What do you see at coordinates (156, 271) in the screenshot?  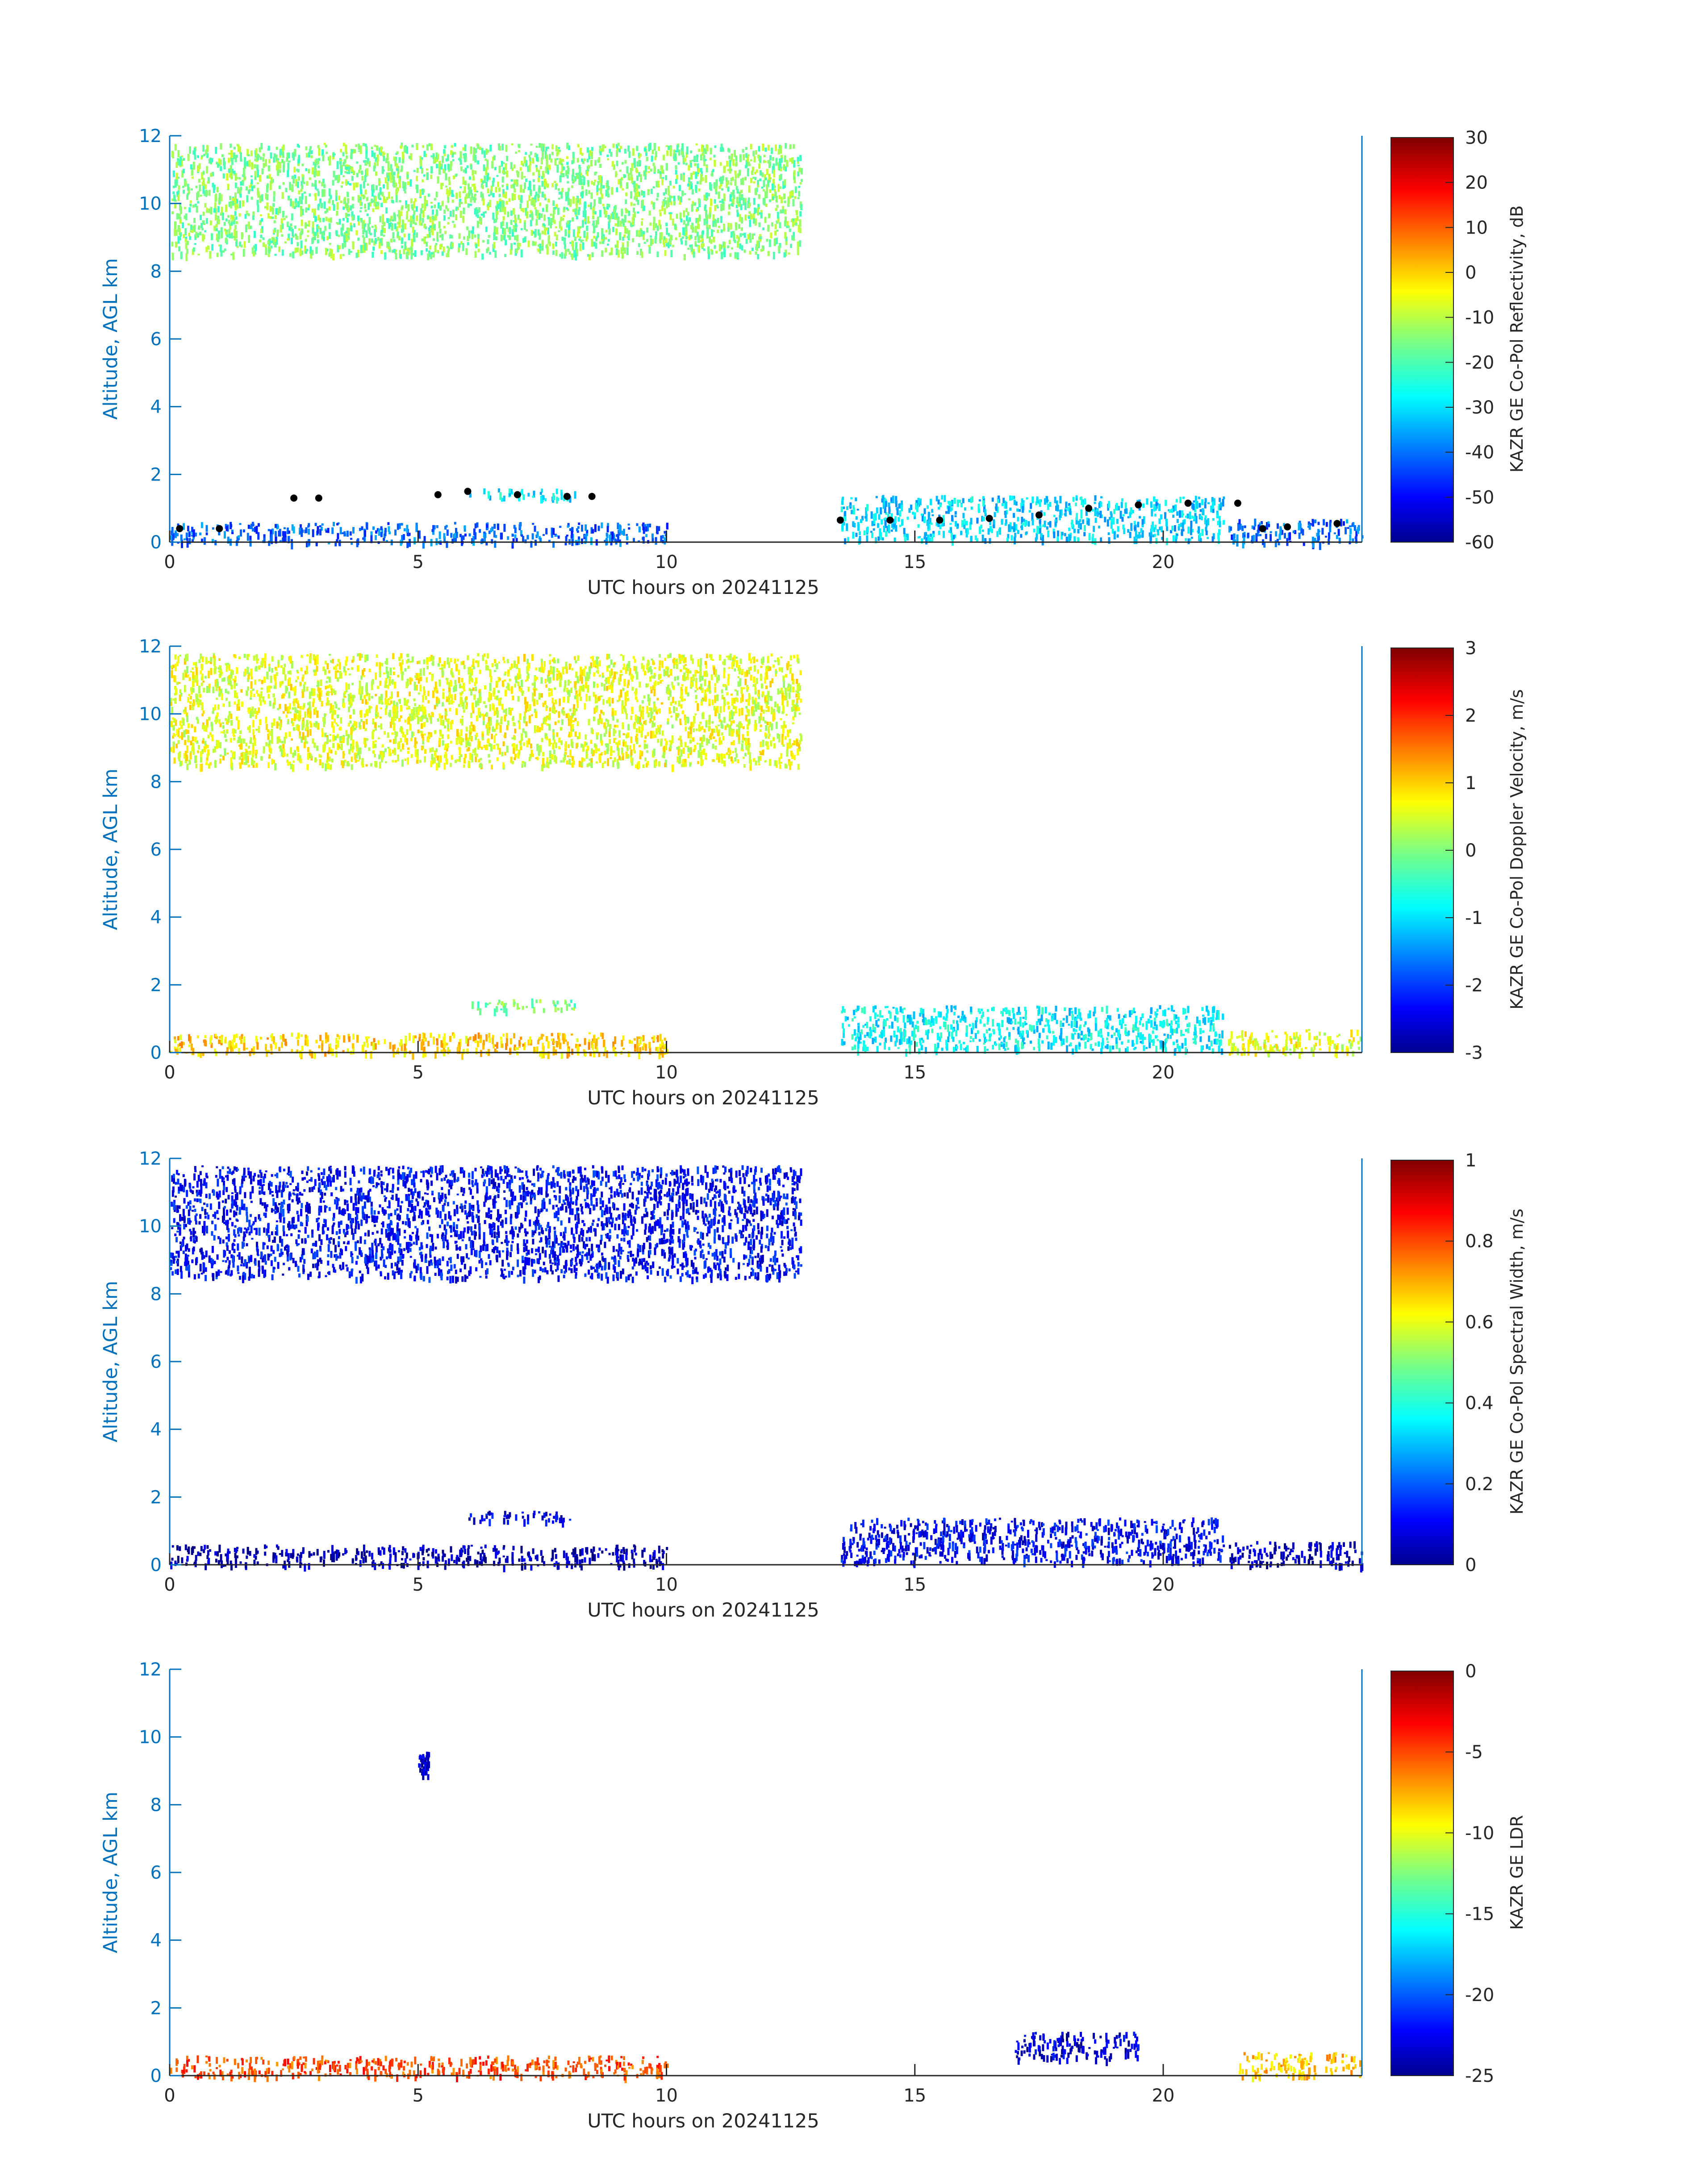 I see `y-tick-label: 8` at bounding box center [156, 271].